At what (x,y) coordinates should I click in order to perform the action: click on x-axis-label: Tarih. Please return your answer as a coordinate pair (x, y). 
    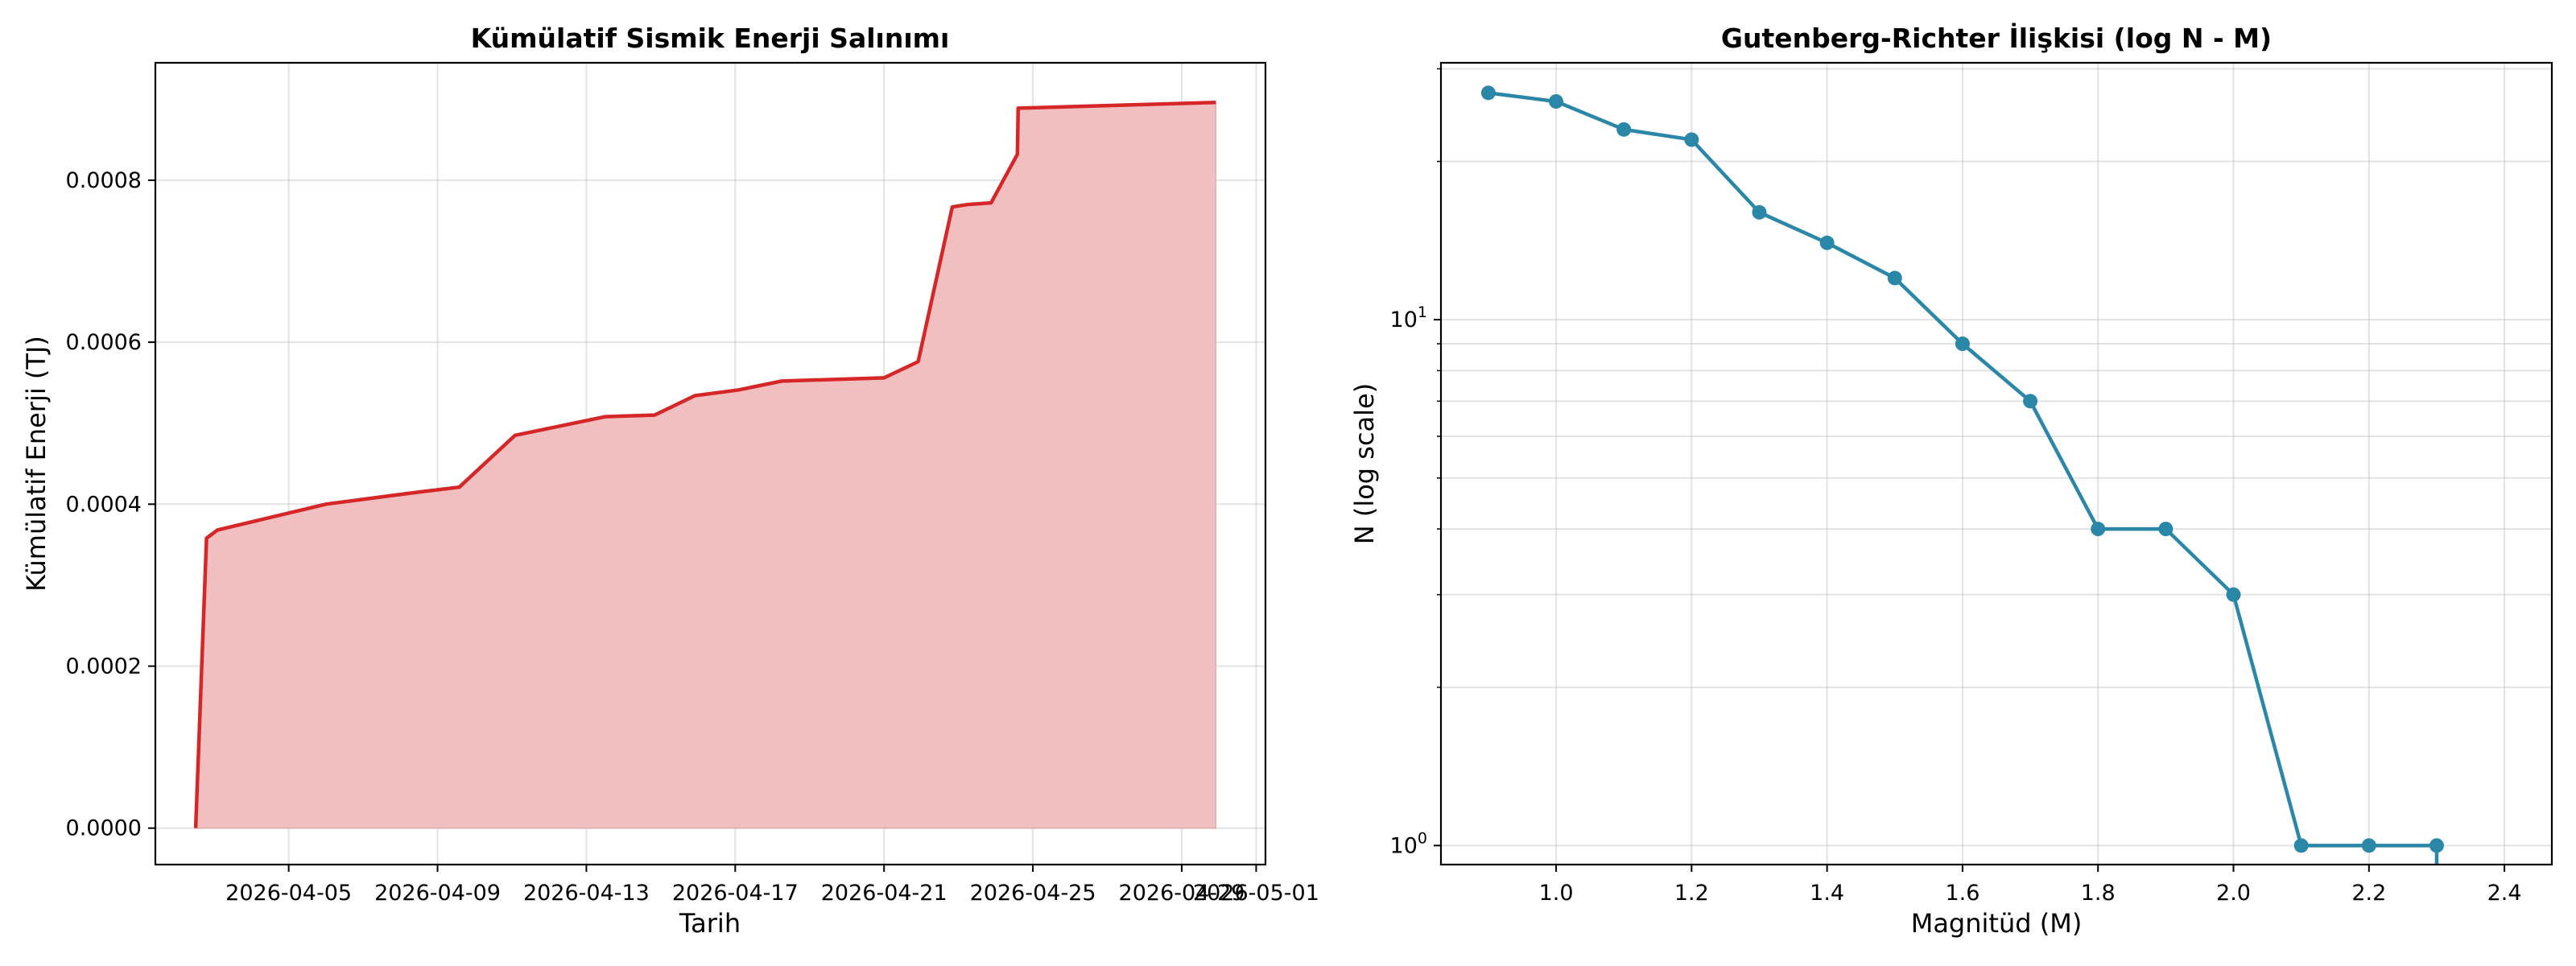
    Looking at the image, I should click on (710, 924).